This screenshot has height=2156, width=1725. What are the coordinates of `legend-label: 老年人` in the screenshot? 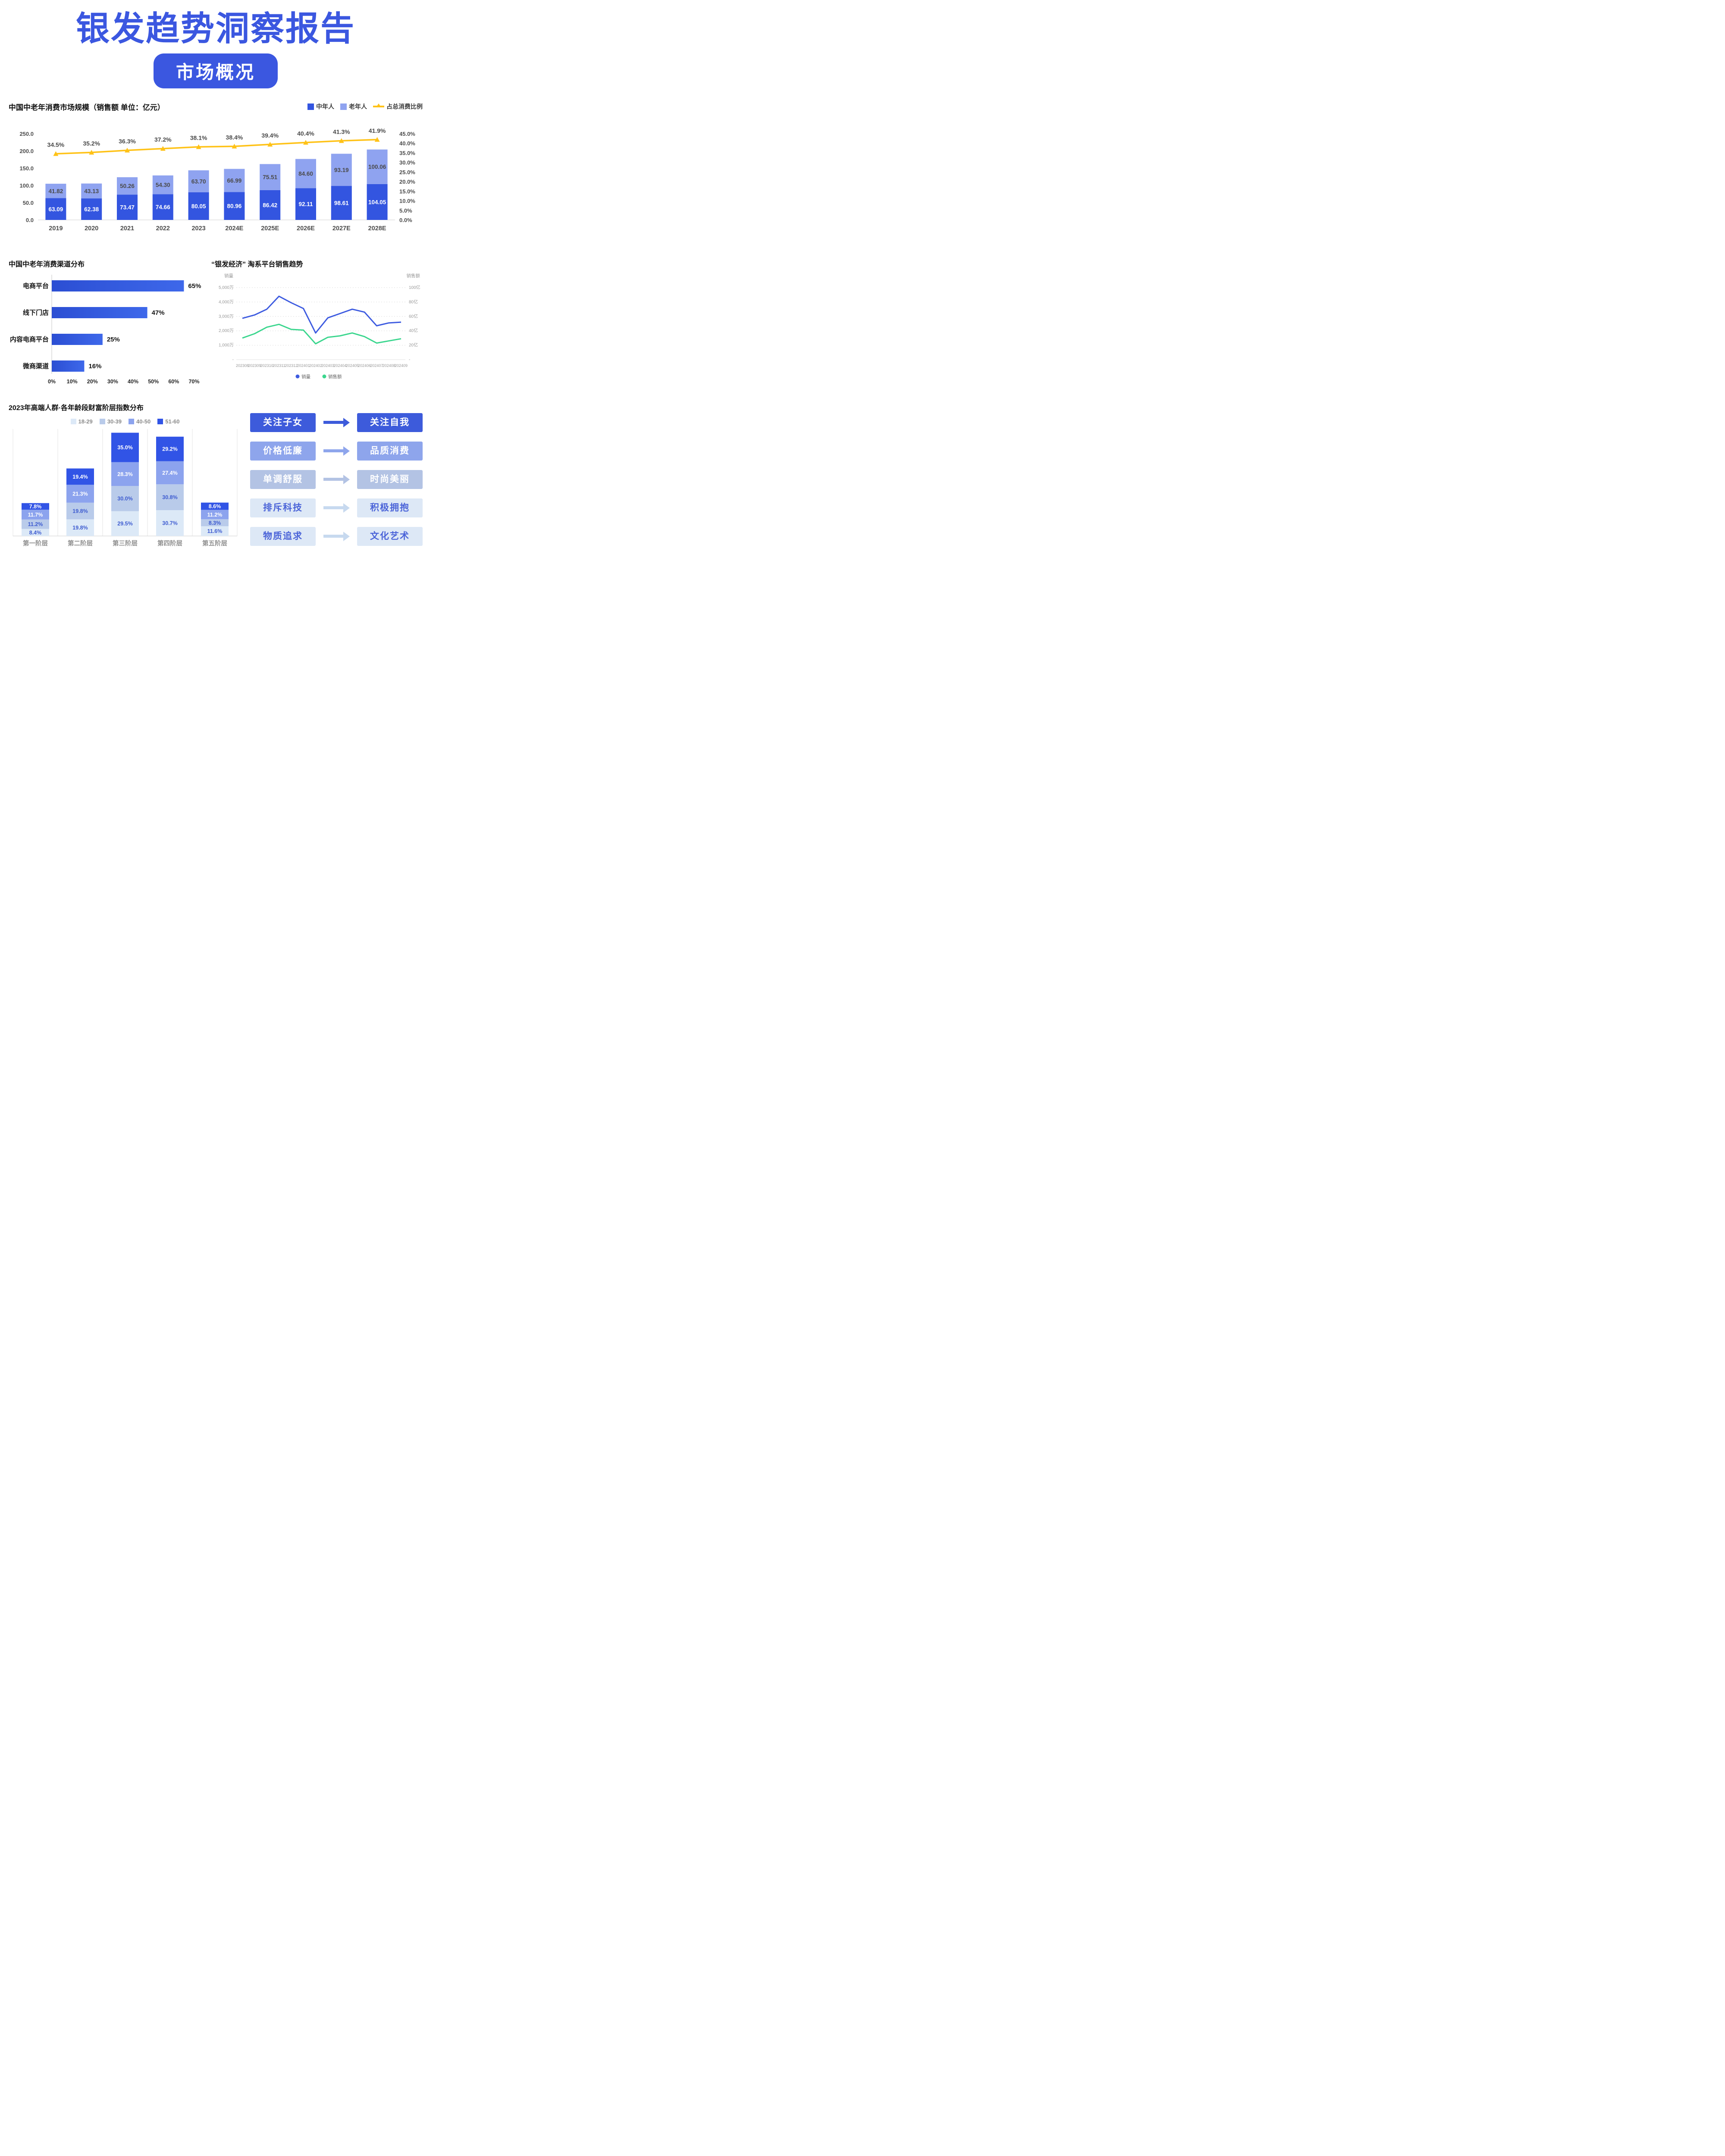 It's located at (358, 106).